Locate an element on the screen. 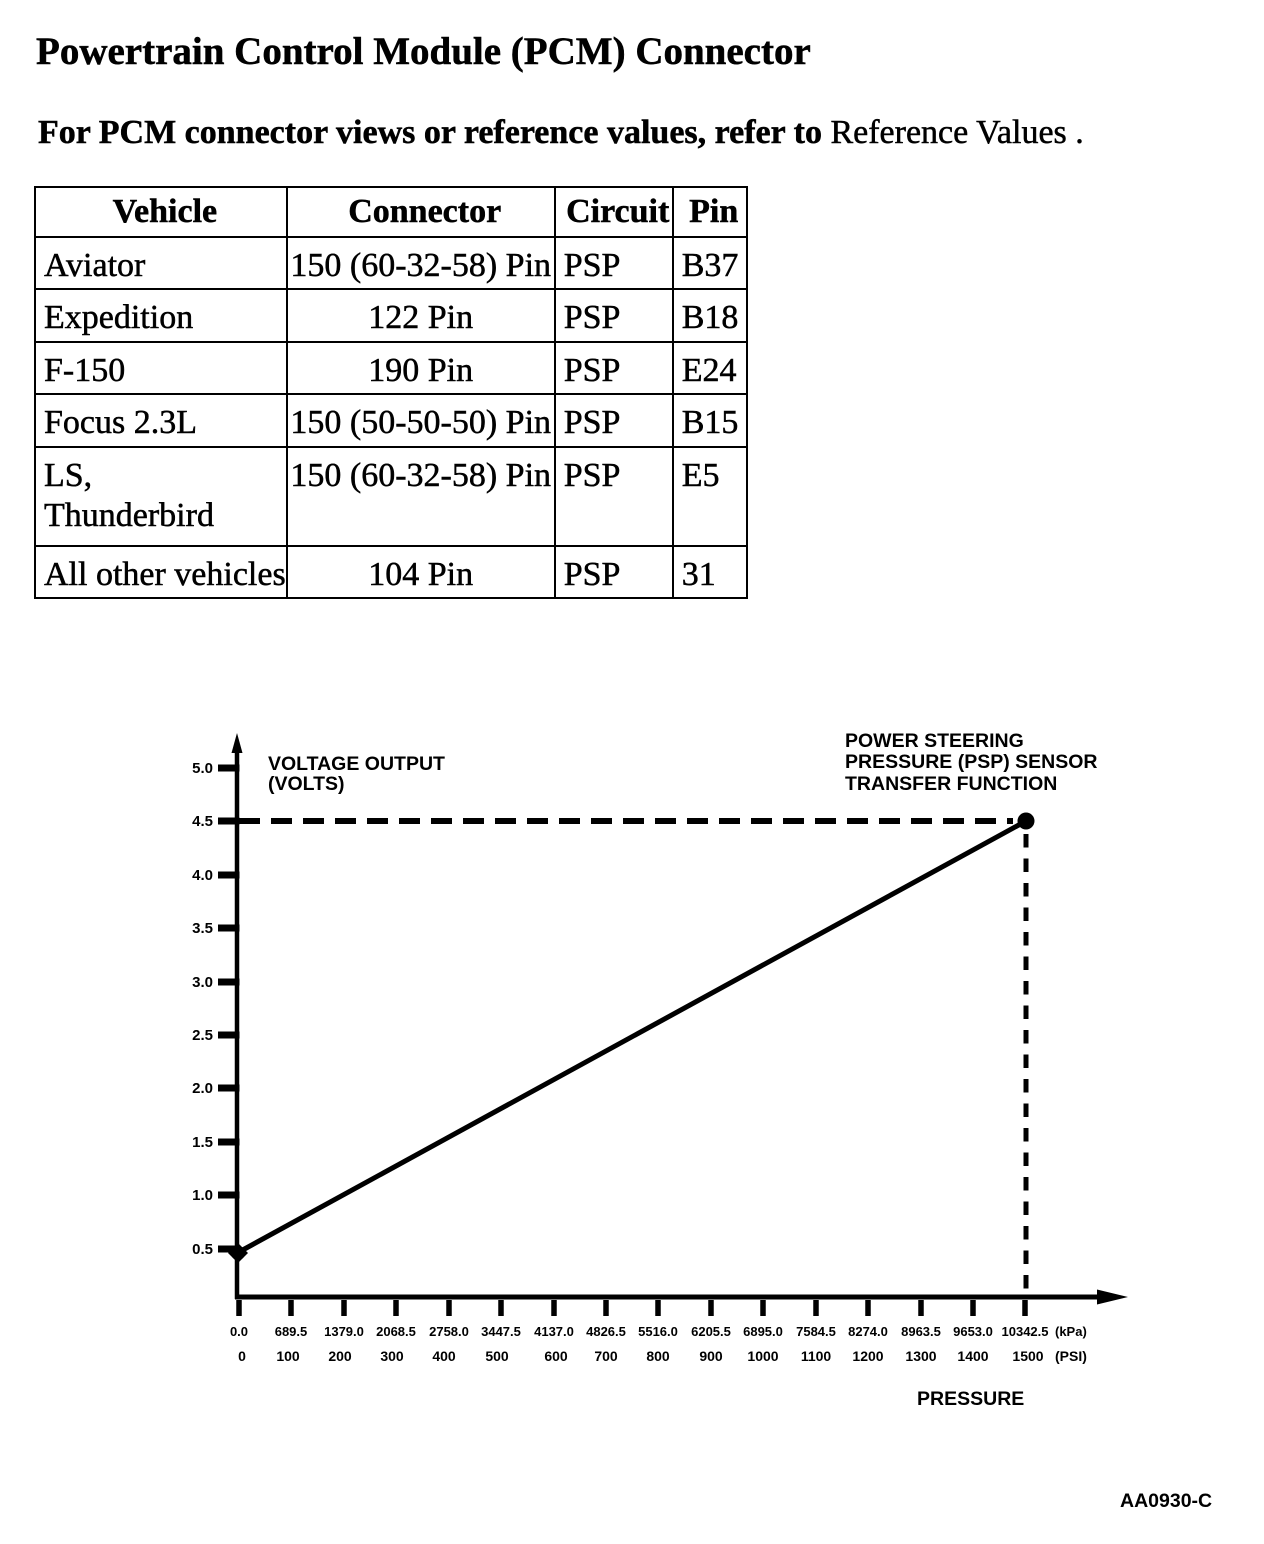  svg-text: 1100 is located at coordinates (816, 1356).